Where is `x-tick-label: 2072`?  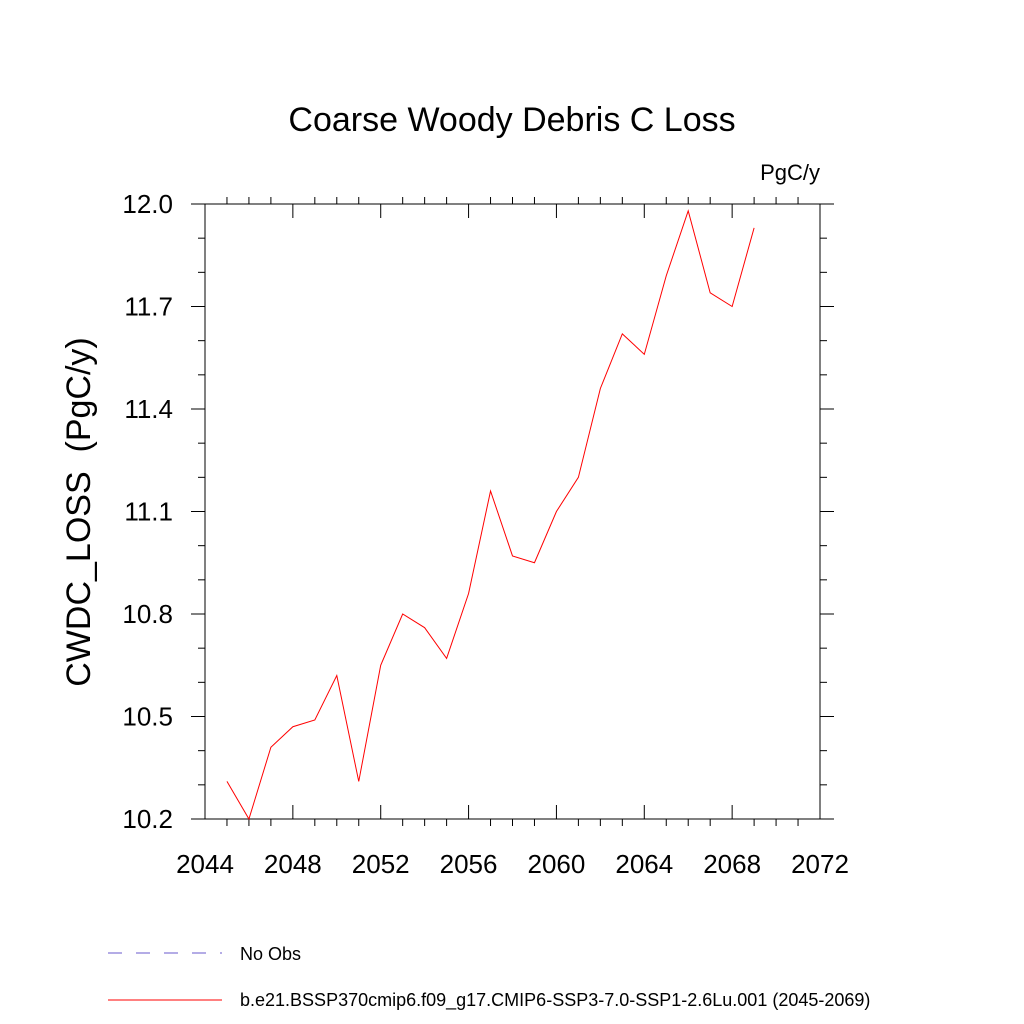
x-tick-label: 2072 is located at coordinates (820, 864).